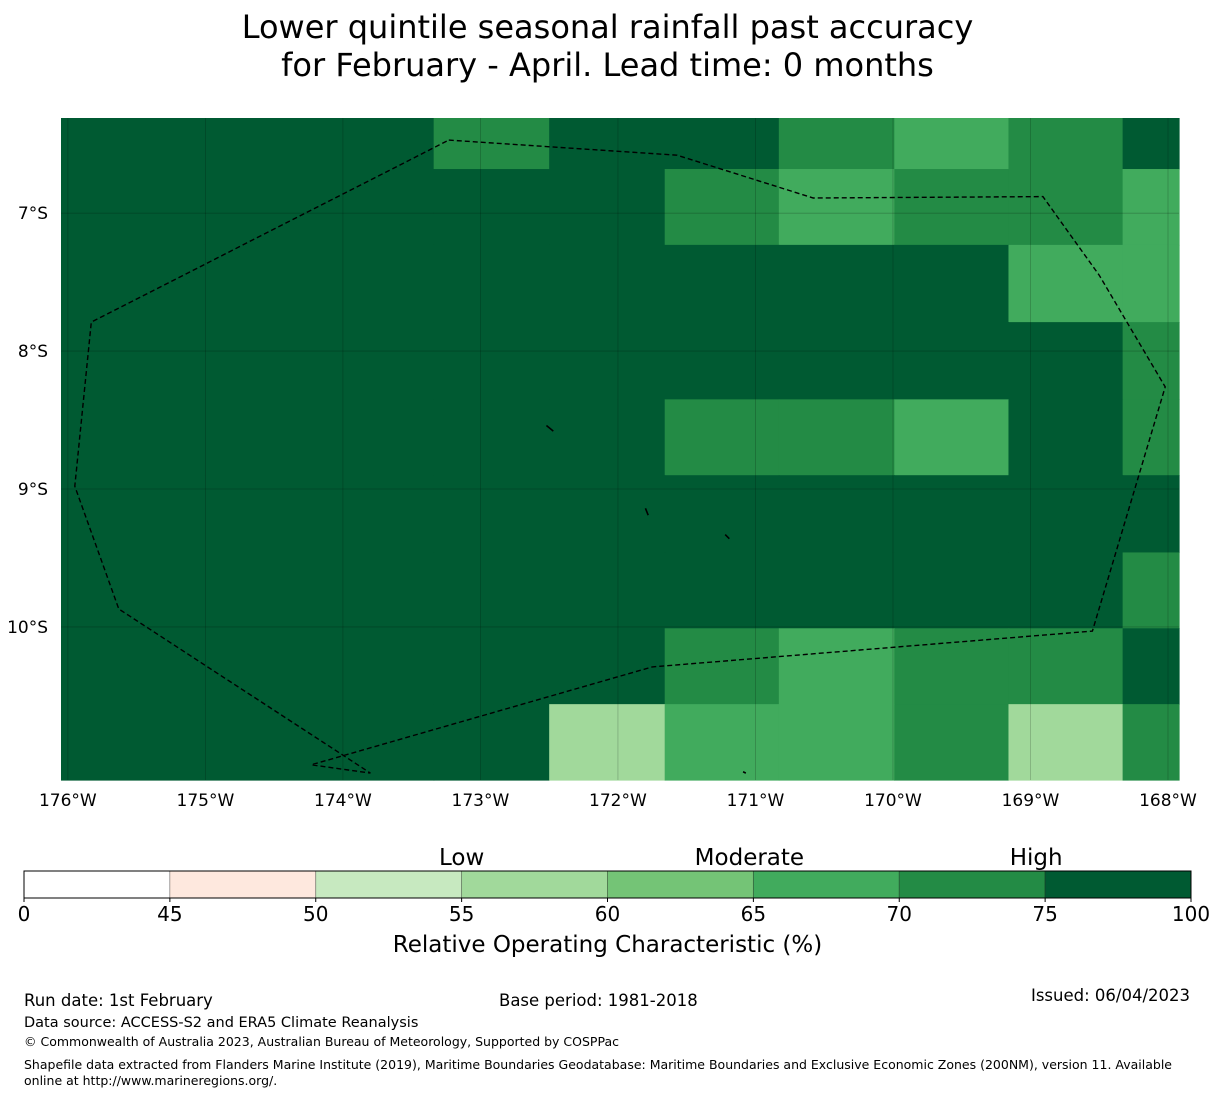 This screenshot has height=1095, width=1215. I want to click on heatmap-cell-r4-c1, so click(491, 437).